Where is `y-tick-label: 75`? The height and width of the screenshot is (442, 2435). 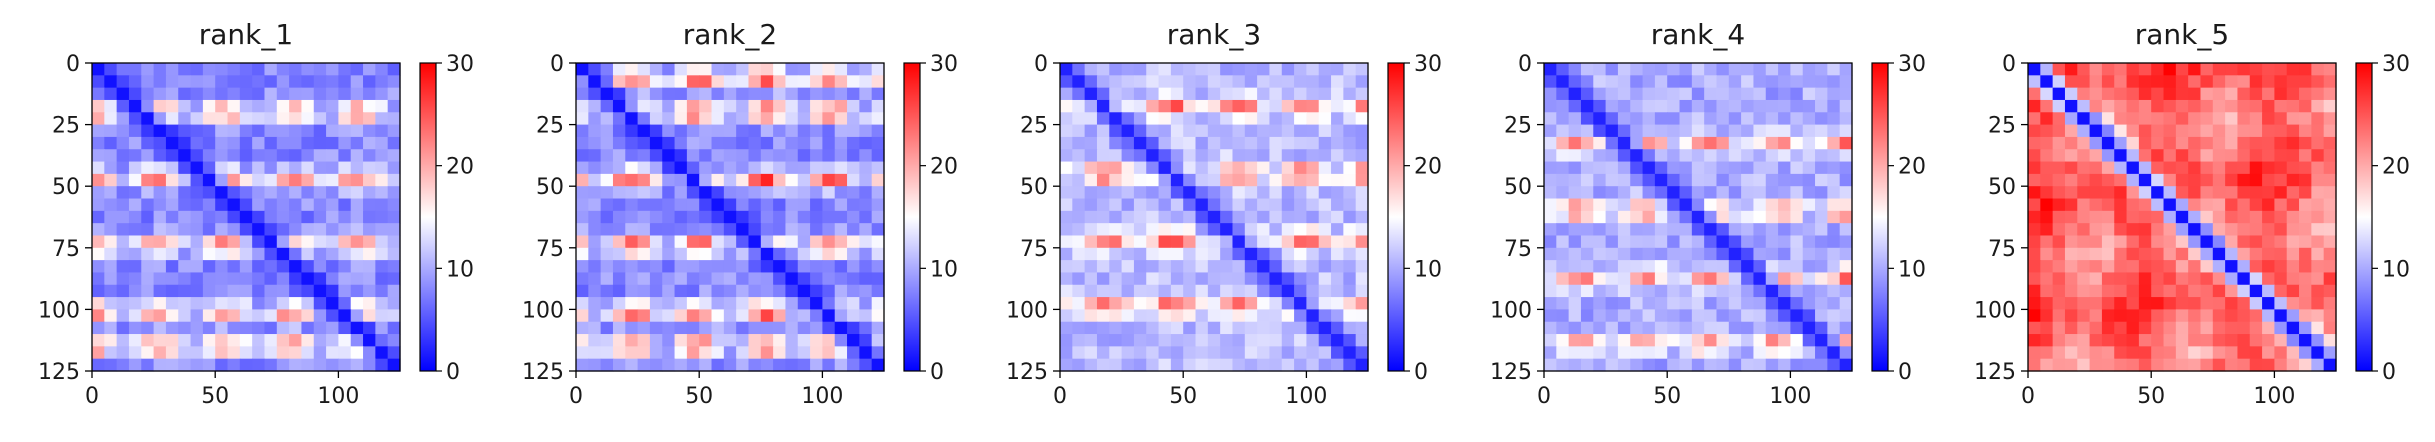
y-tick-label: 75 is located at coordinates (1518, 249).